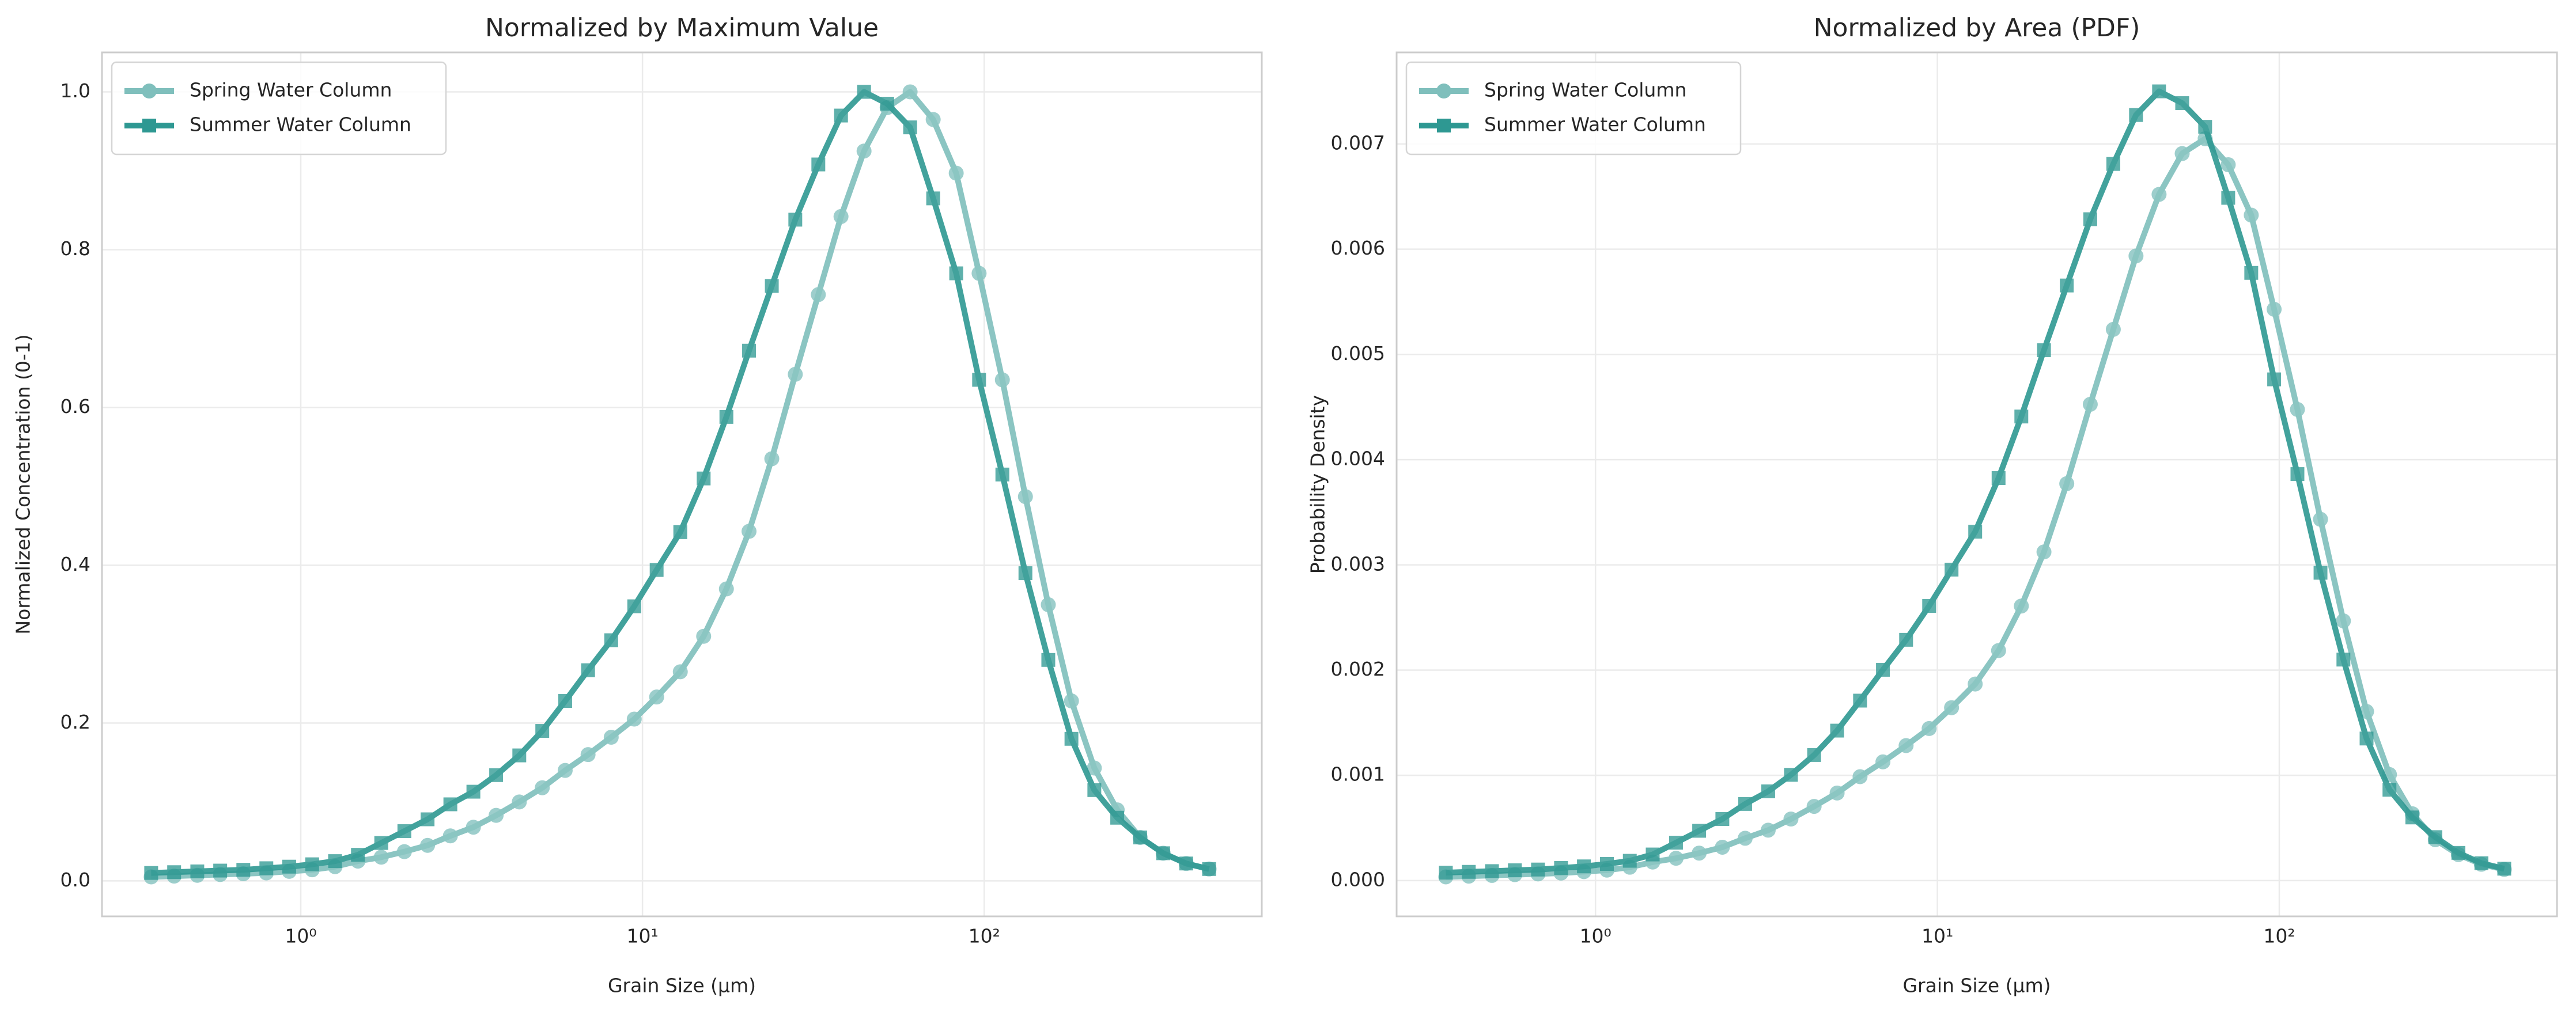 This screenshot has height=1016, width=2576. Describe the element at coordinates (682, 986) in the screenshot. I see `x-axis-label: Grain Size (µm)` at that location.